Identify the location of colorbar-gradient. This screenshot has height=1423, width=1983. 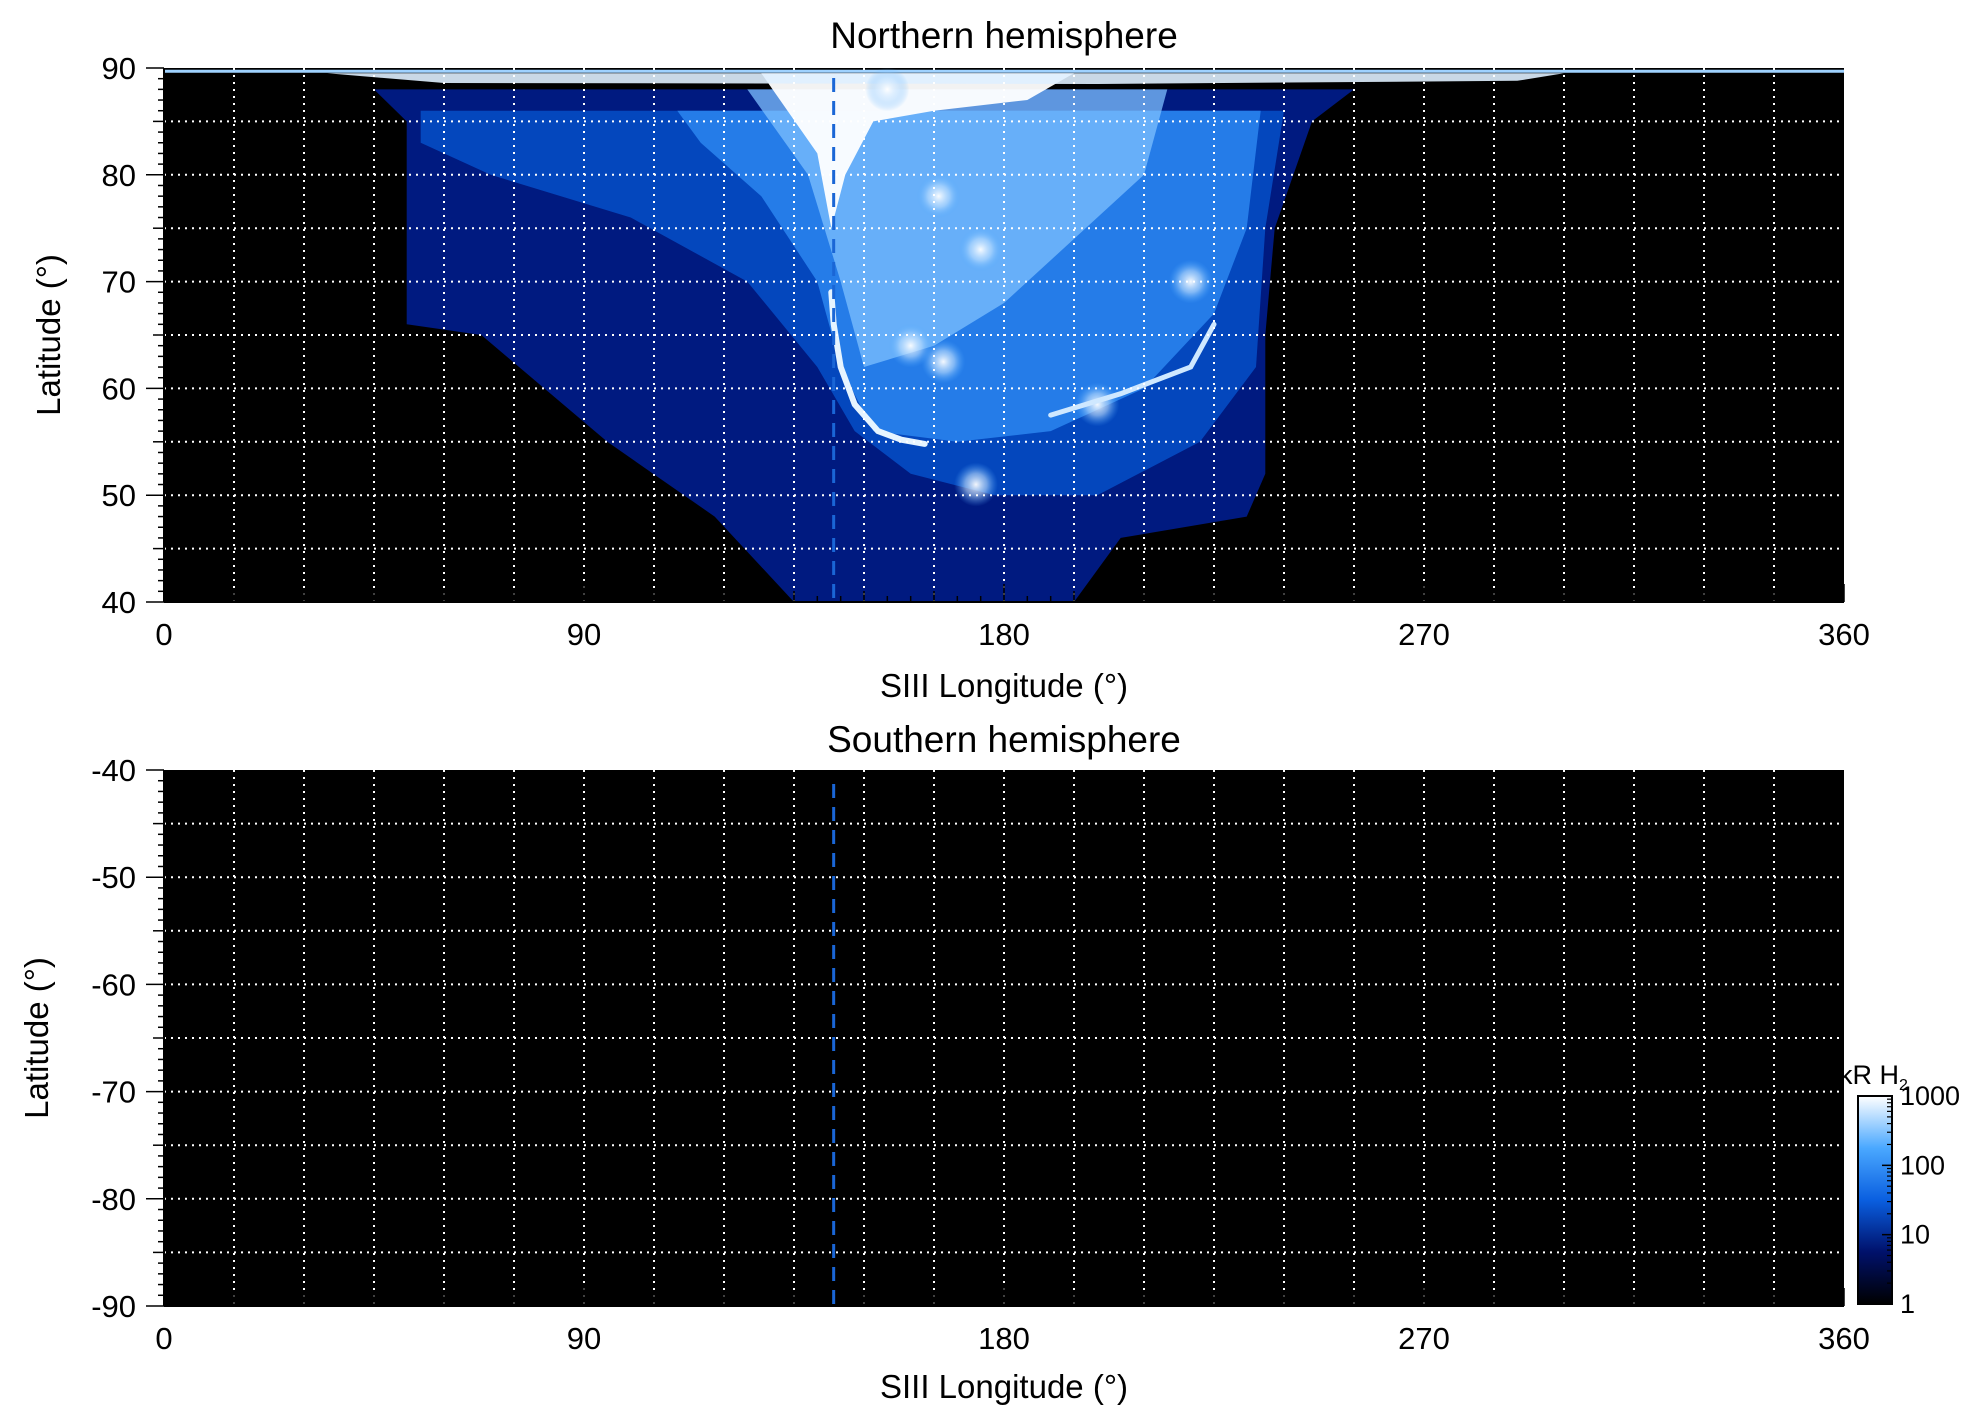
(1875, 1200).